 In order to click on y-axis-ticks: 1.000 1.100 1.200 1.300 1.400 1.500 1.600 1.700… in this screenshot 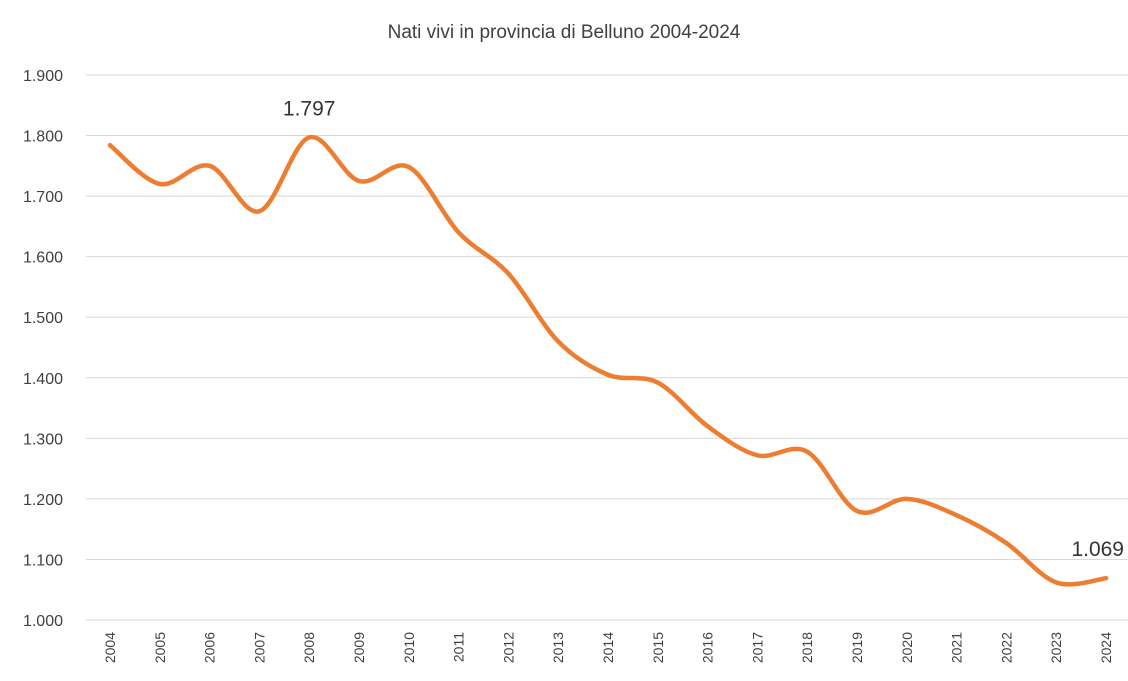, I will do `click(43, 349)`.